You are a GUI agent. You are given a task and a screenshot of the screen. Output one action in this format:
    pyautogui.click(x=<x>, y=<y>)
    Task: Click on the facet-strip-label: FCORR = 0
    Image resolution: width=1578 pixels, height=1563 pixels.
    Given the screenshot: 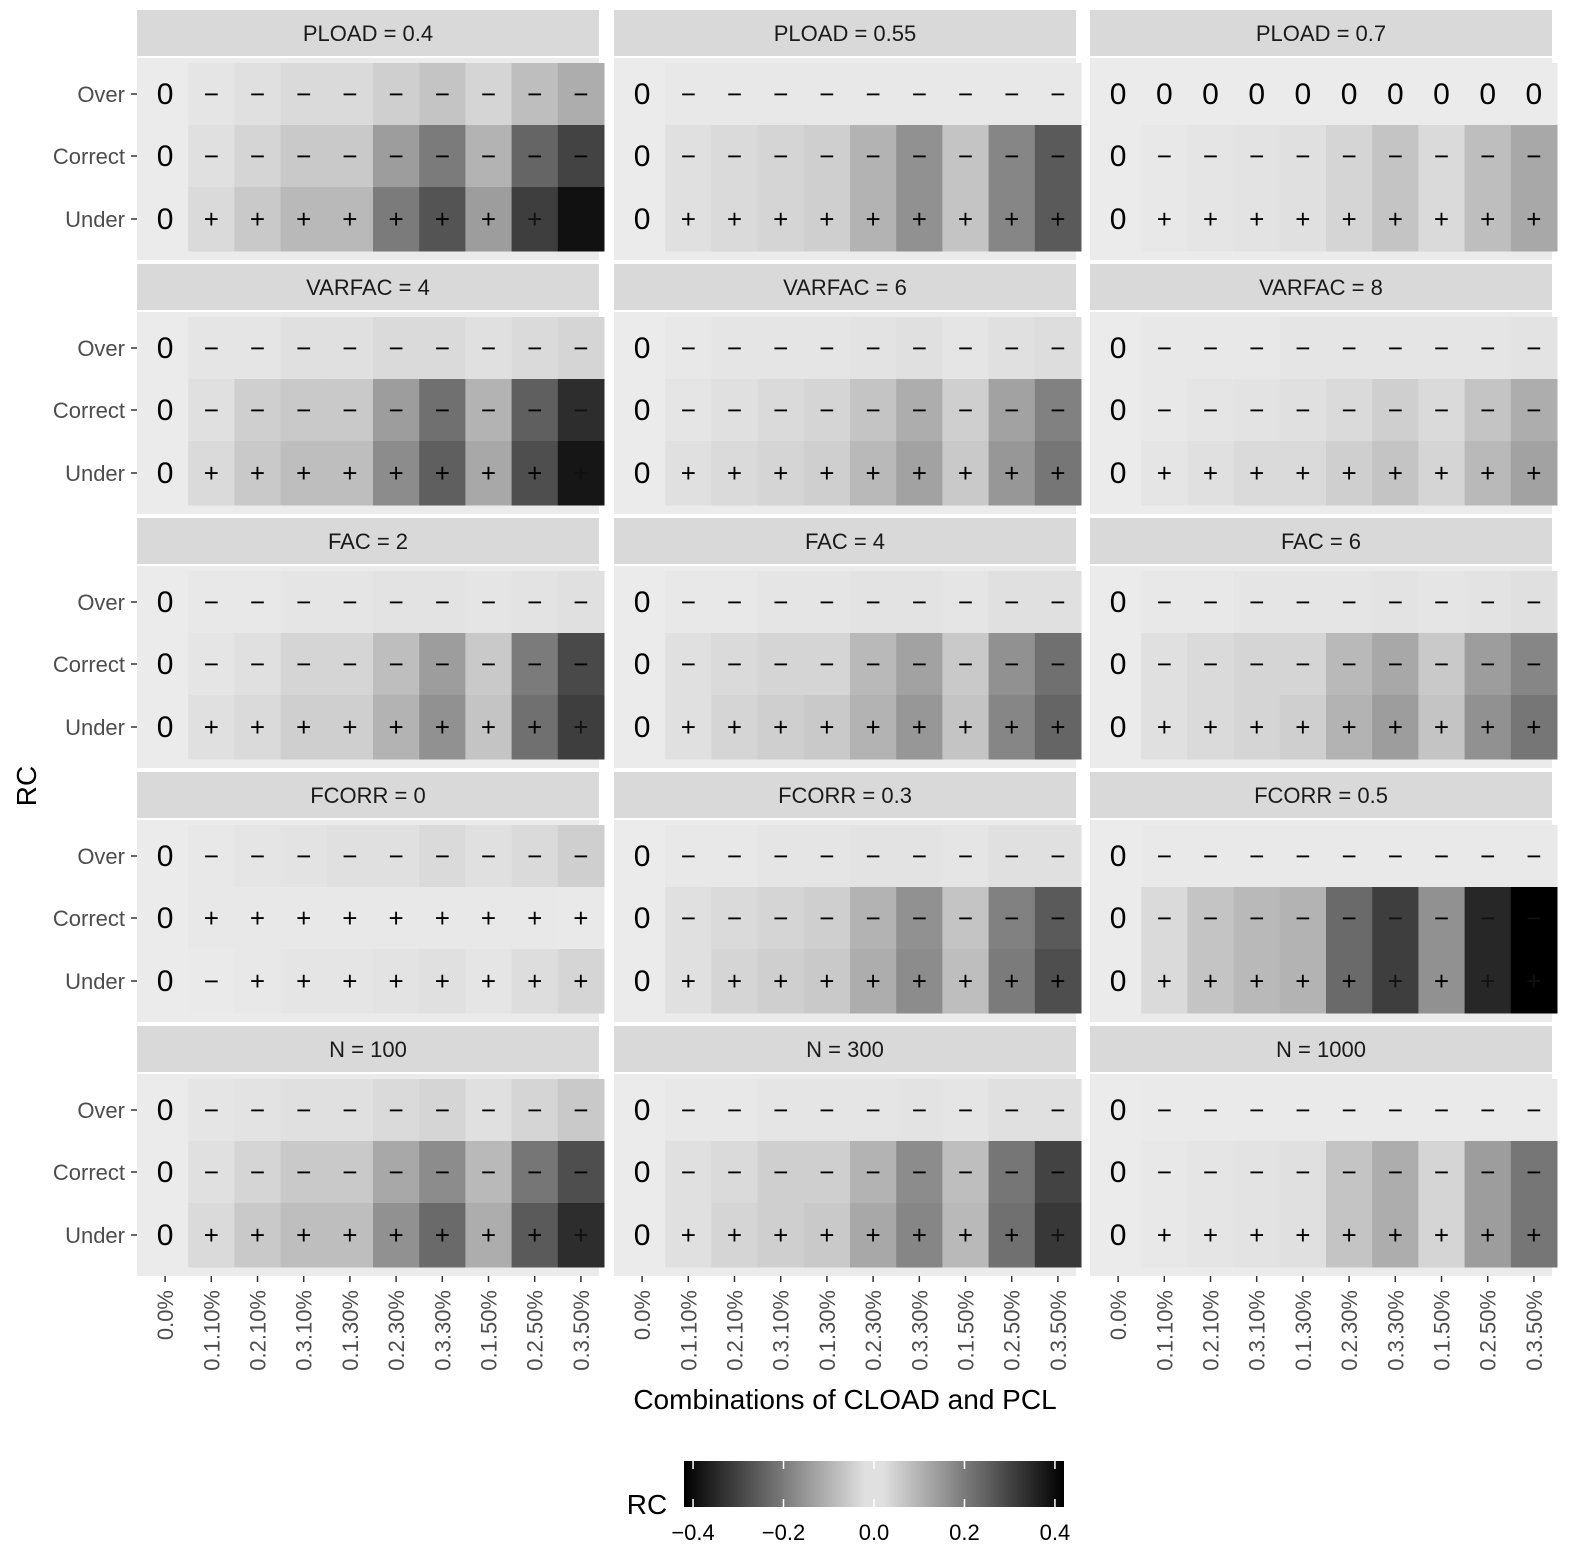 What is the action you would take?
    pyautogui.click(x=368, y=795)
    